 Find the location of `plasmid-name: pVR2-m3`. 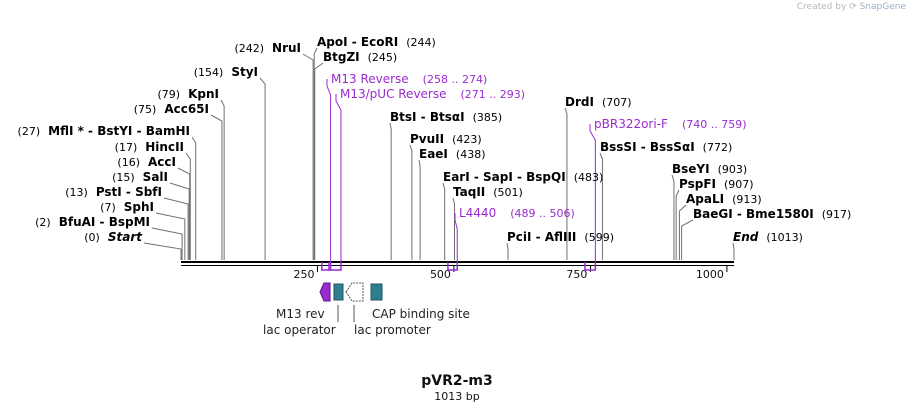

plasmid-name: pVR2-m3 is located at coordinates (457, 381).